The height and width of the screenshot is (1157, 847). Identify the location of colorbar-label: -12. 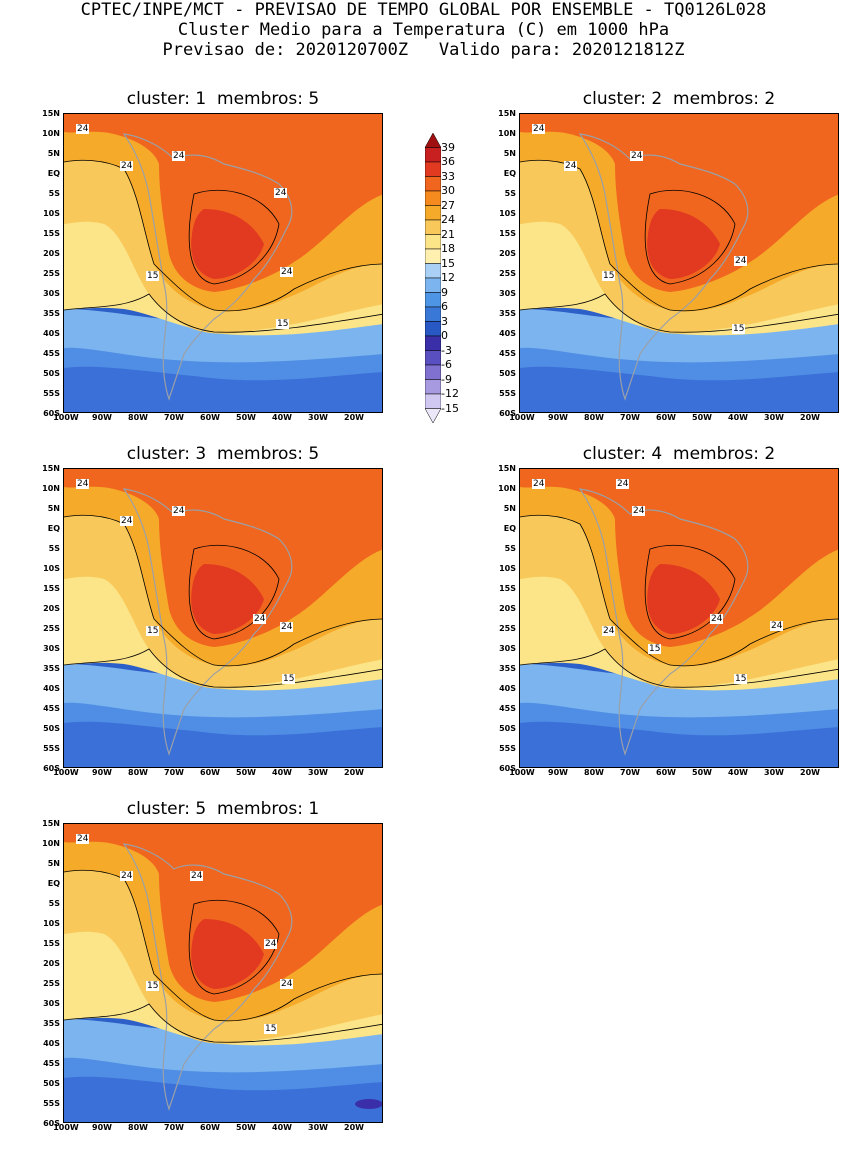
(450, 393).